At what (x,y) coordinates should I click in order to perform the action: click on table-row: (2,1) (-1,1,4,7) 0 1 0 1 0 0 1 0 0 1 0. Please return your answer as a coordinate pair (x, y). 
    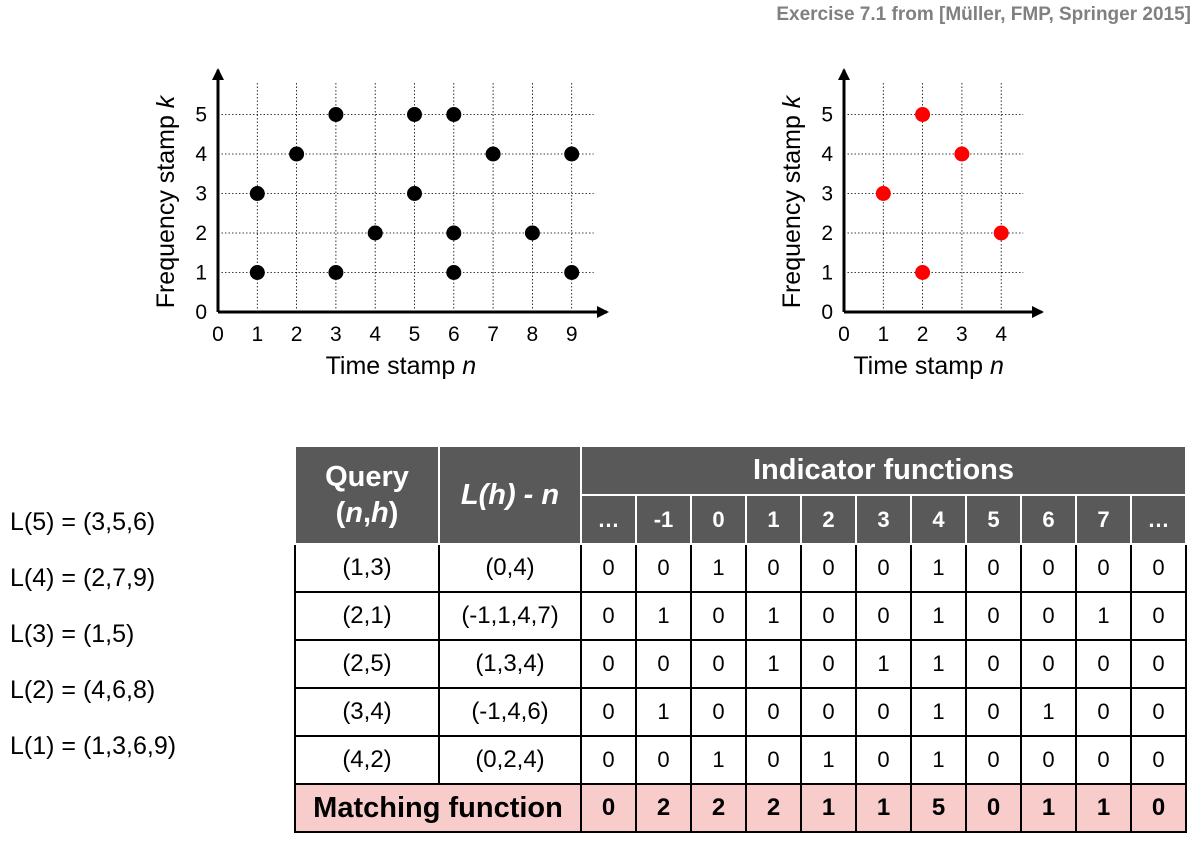
    Looking at the image, I should click on (740, 616).